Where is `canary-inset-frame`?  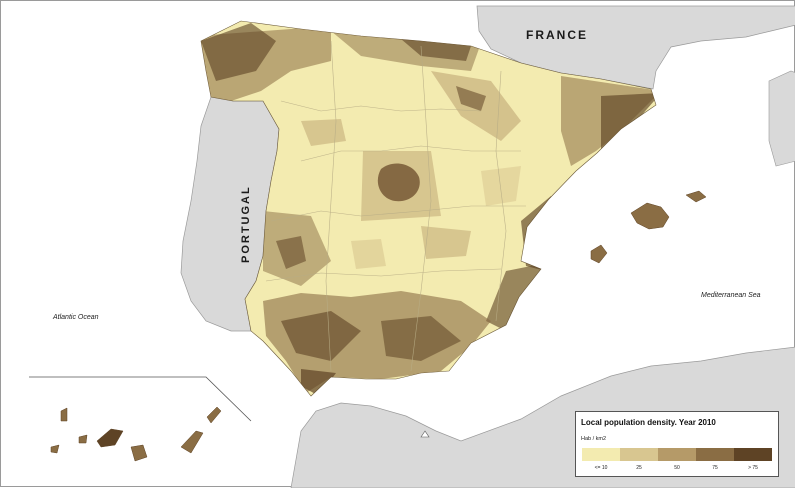
canary-inset-frame is located at coordinates (140, 399).